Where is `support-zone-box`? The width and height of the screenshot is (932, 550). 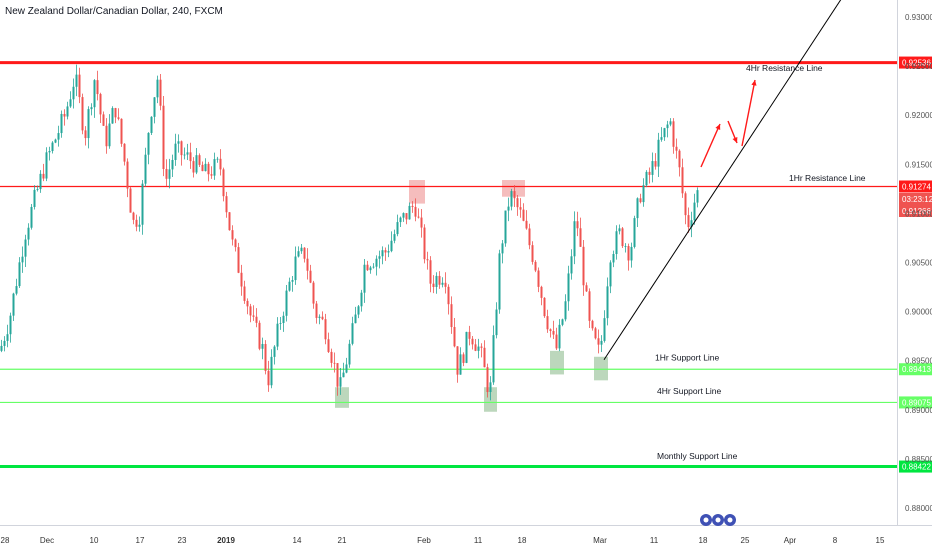
support-zone-box is located at coordinates (601, 368).